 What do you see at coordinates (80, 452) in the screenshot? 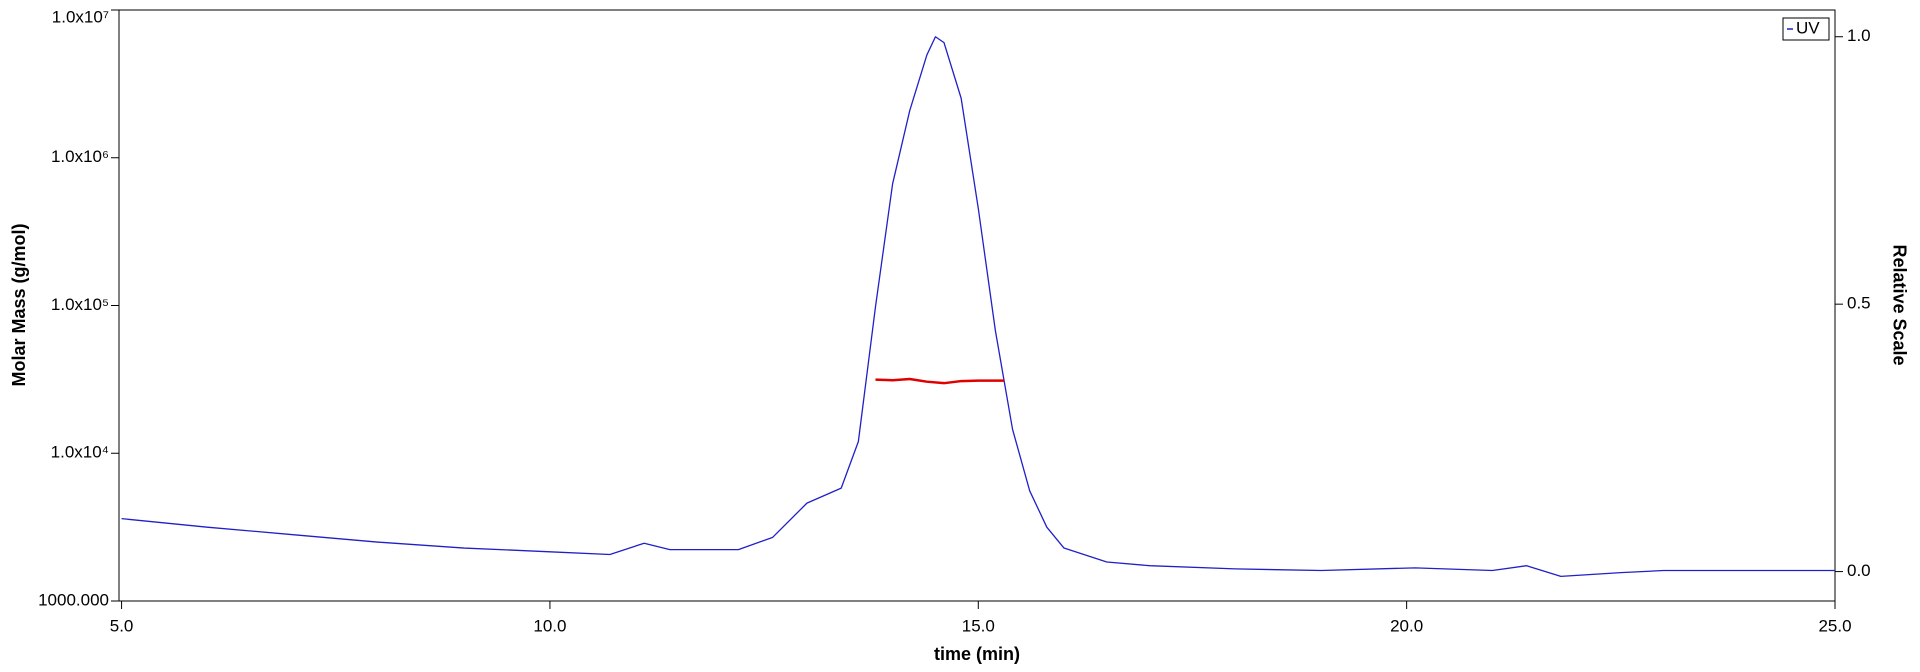
I see `y-tick-label: 1.0x10⁴` at bounding box center [80, 452].